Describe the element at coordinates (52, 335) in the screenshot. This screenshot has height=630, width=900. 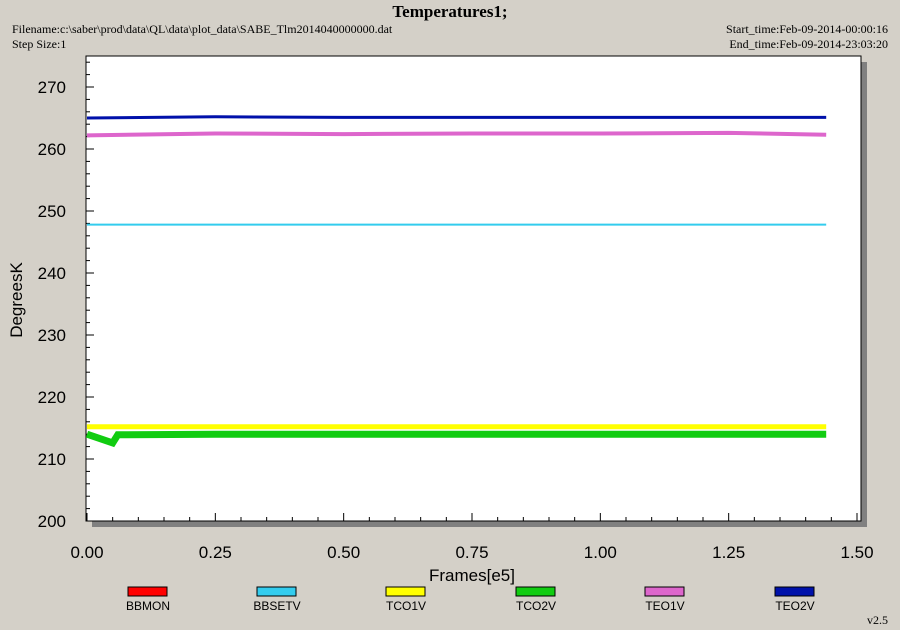
I see `y-tick-label: 230` at that location.